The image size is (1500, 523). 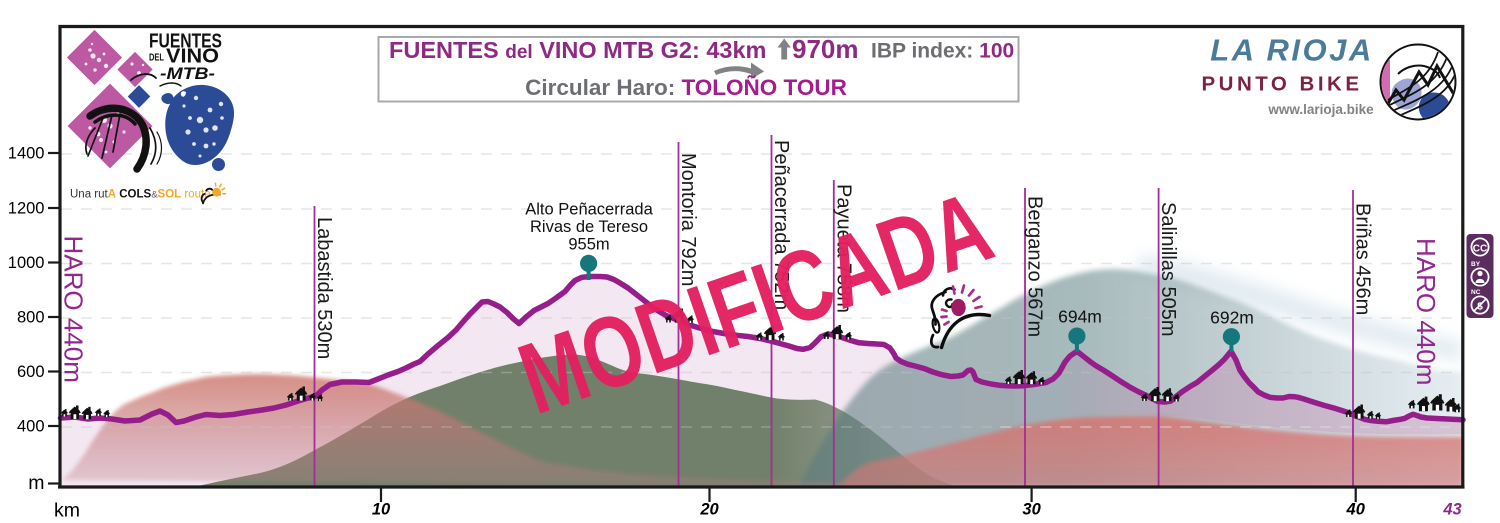 What do you see at coordinates (1476, 264) in the screenshot?
I see `svg-text: BY` at bounding box center [1476, 264].